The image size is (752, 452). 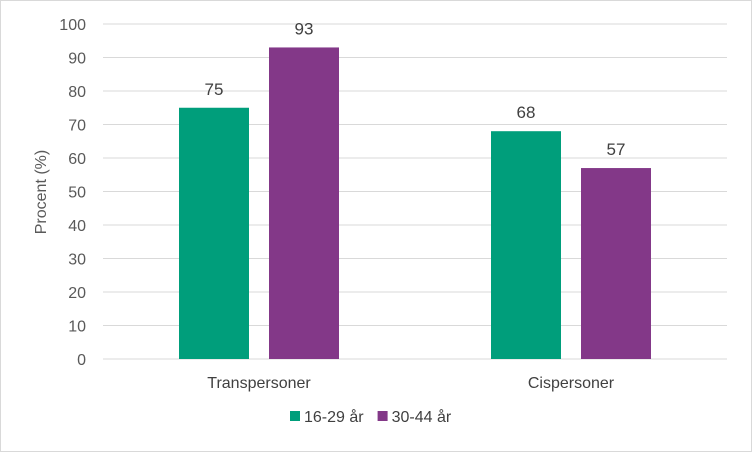 I want to click on data-label-Cispersoner-30-44 år: 57, so click(x=616, y=149).